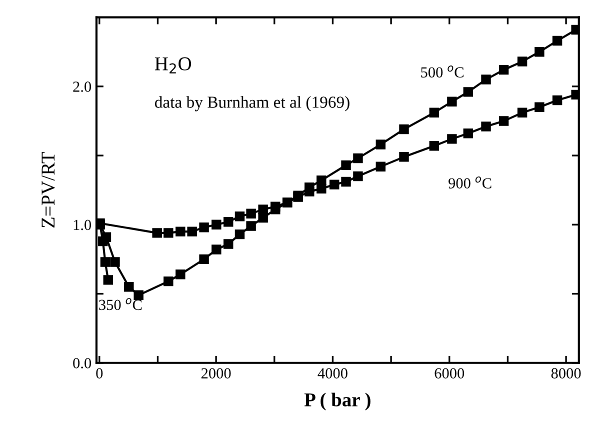 This screenshot has width=603, height=432. I want to click on annotation: H$_{2}$O, so click(173, 65).